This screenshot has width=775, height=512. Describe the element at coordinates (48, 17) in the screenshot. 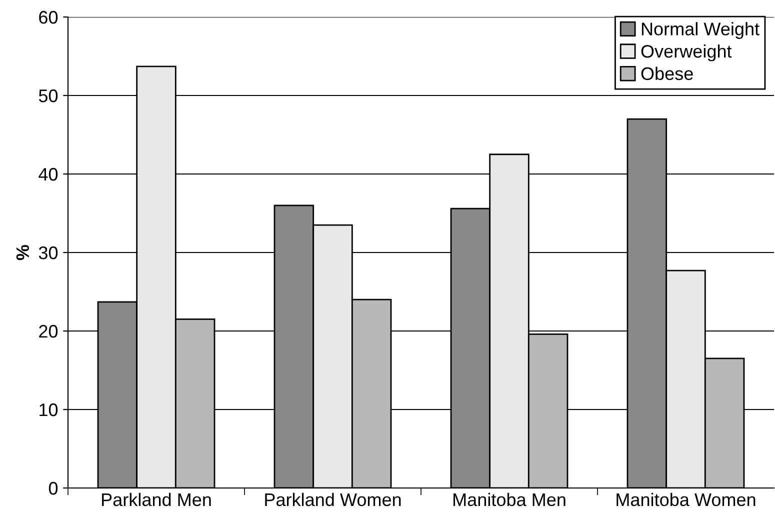

I see `y-tick-label: 60` at that location.